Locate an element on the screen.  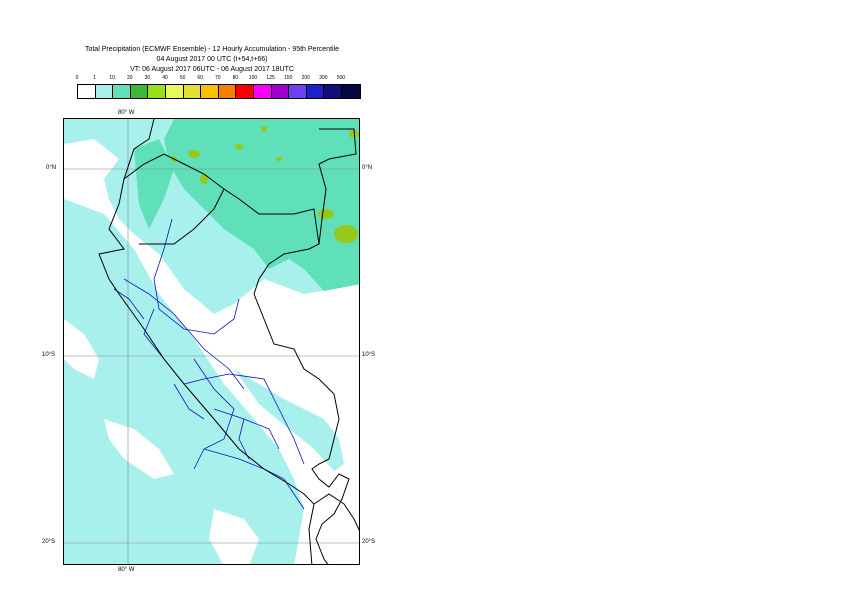
precip-light-andes is located at coordinates (289, 420).